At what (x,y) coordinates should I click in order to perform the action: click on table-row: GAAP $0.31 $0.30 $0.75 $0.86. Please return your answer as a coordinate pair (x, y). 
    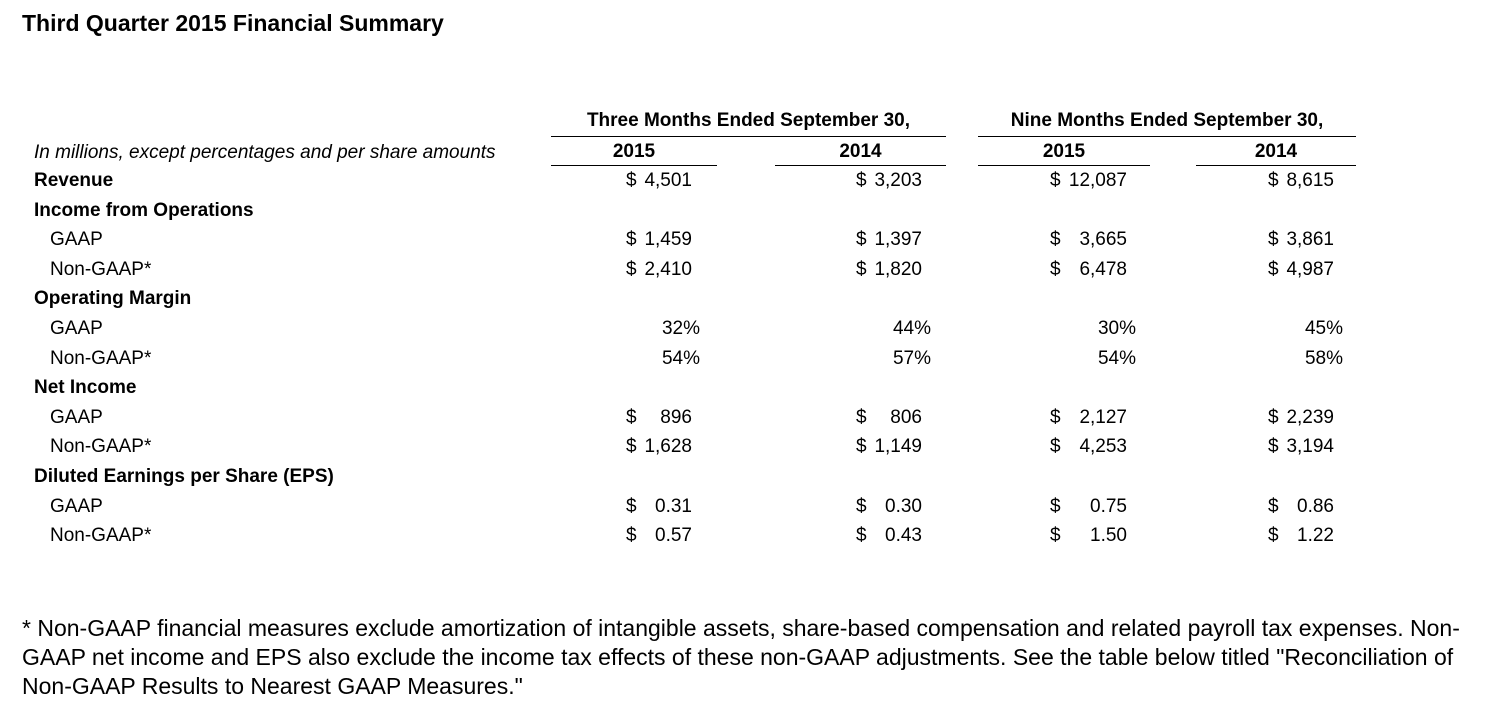
    Looking at the image, I should click on (744, 511).